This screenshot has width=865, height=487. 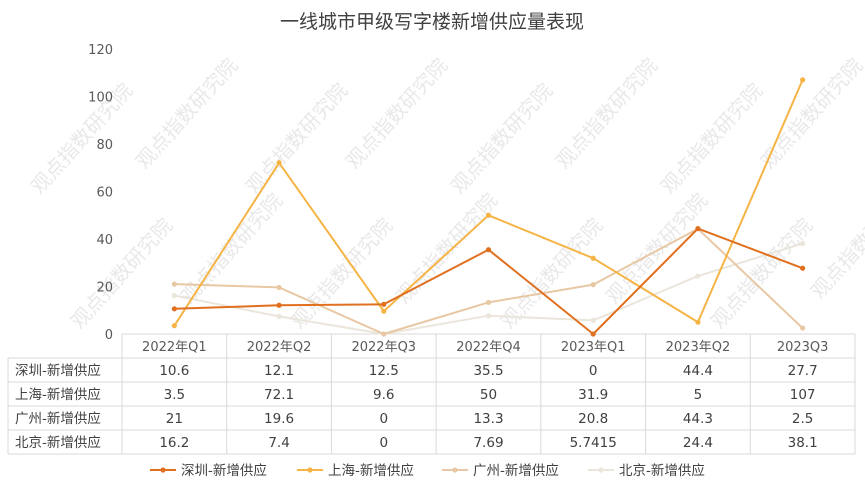 What do you see at coordinates (593, 419) in the screenshot?
I see `table-cell-value: 20.8` at bounding box center [593, 419].